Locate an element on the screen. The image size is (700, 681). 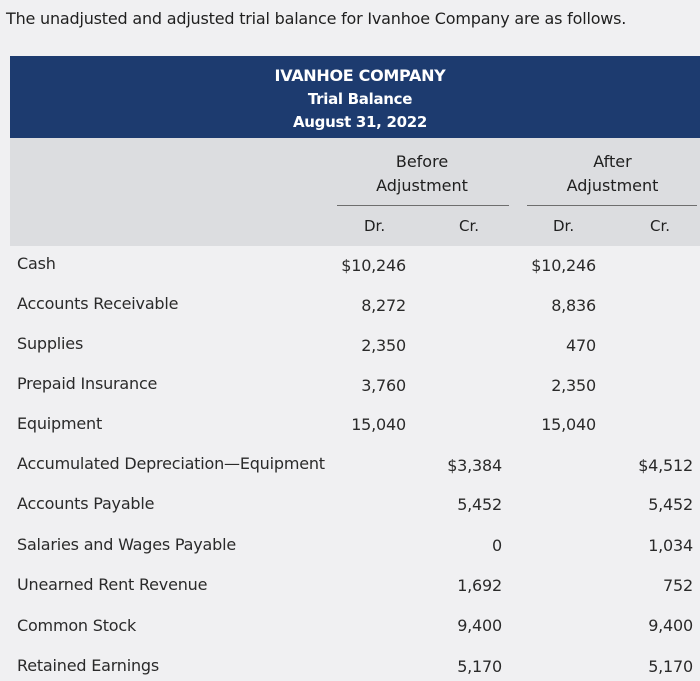
before-cr-value: $3,384 is located at coordinates (474, 465).